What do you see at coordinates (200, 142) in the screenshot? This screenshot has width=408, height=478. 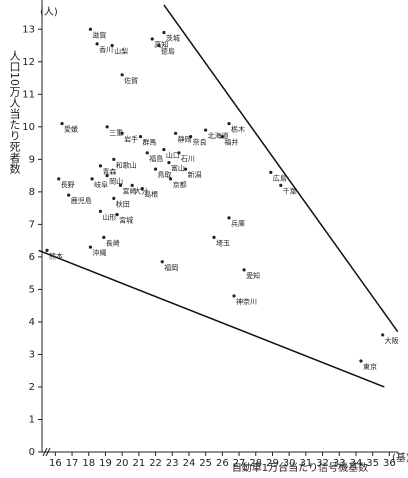 I see `point-label: 奈良` at bounding box center [200, 142].